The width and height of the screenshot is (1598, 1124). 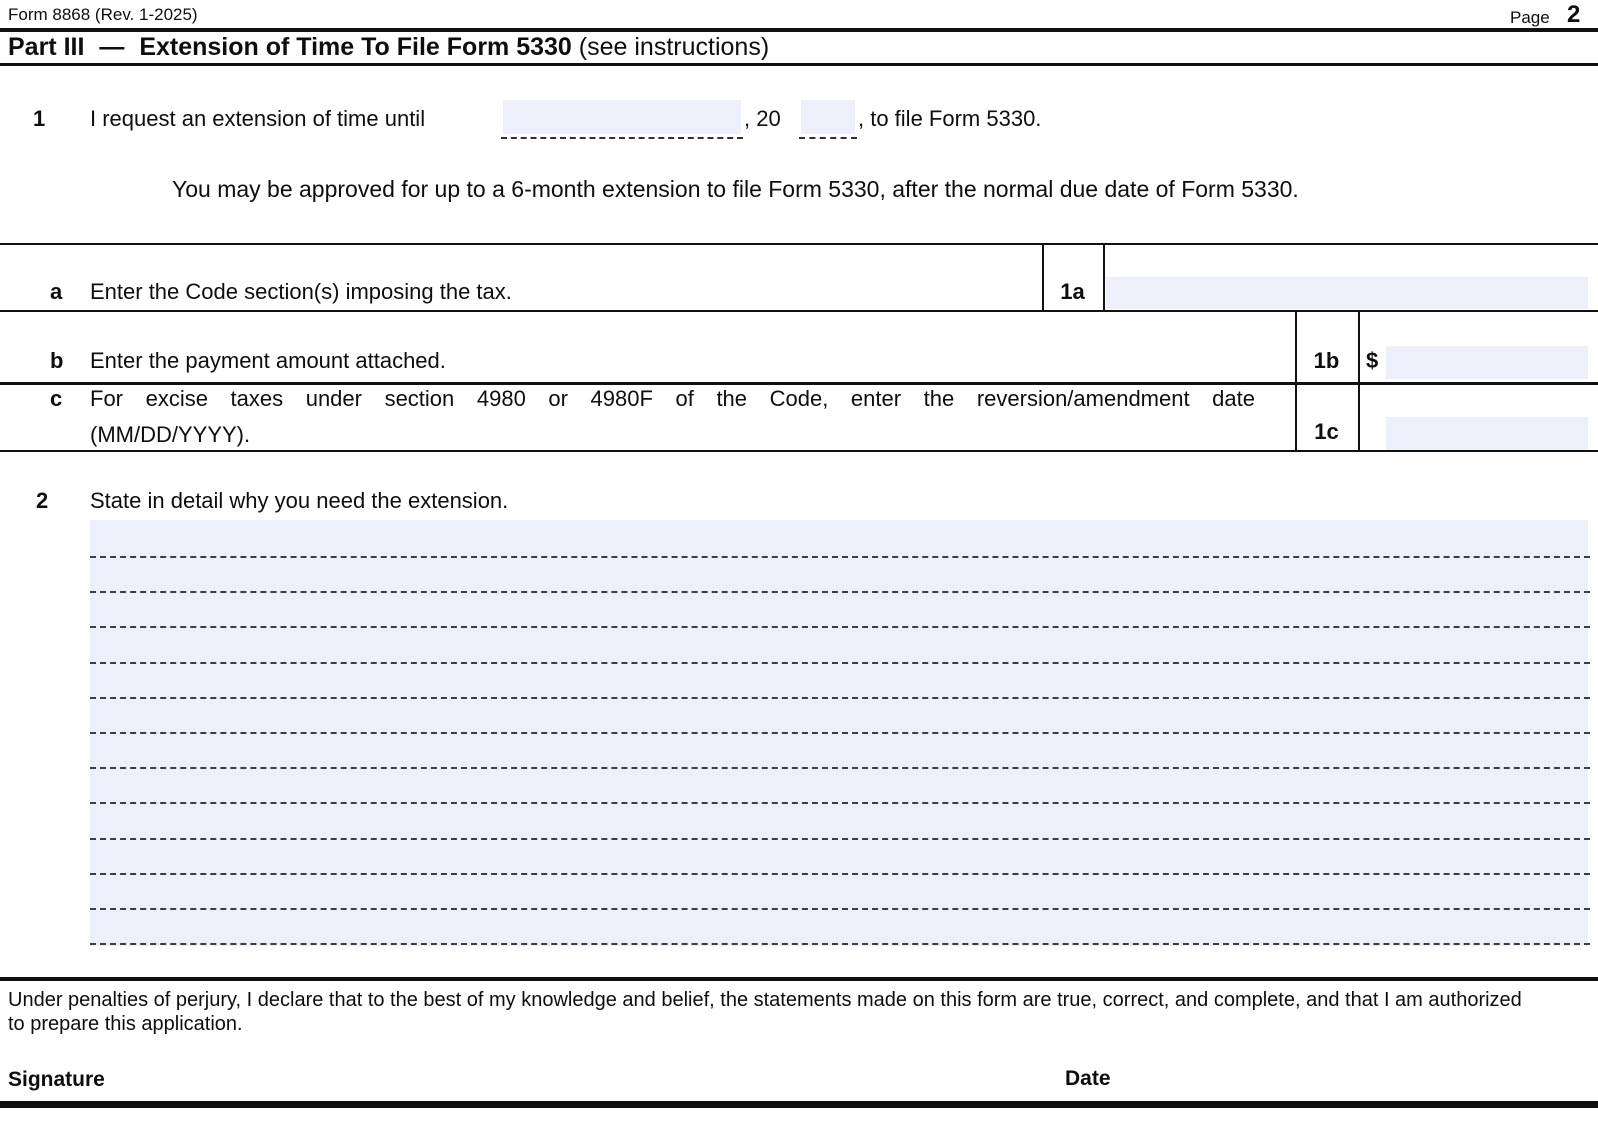 I want to click on line2-number: 2, so click(x=42, y=500).